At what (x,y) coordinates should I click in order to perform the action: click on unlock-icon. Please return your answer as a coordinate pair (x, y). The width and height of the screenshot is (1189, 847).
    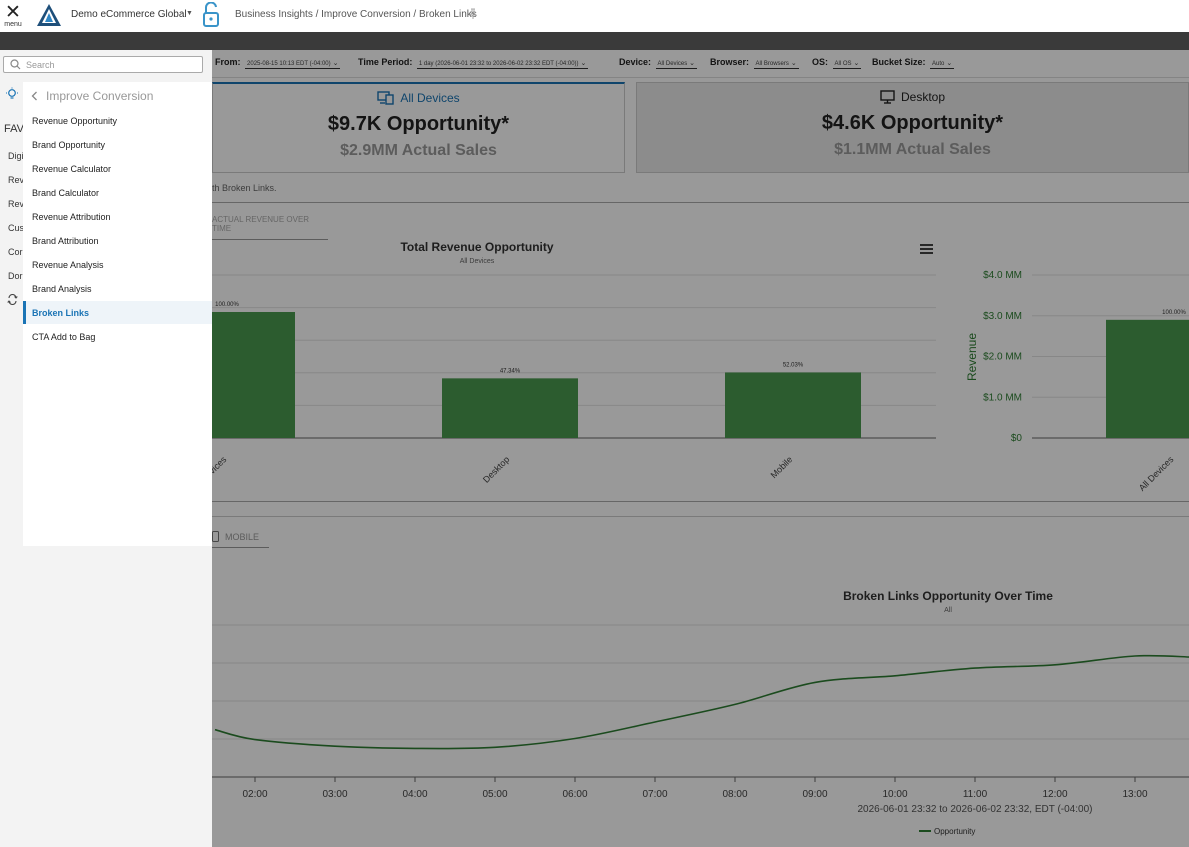
    Looking at the image, I should click on (211, 15).